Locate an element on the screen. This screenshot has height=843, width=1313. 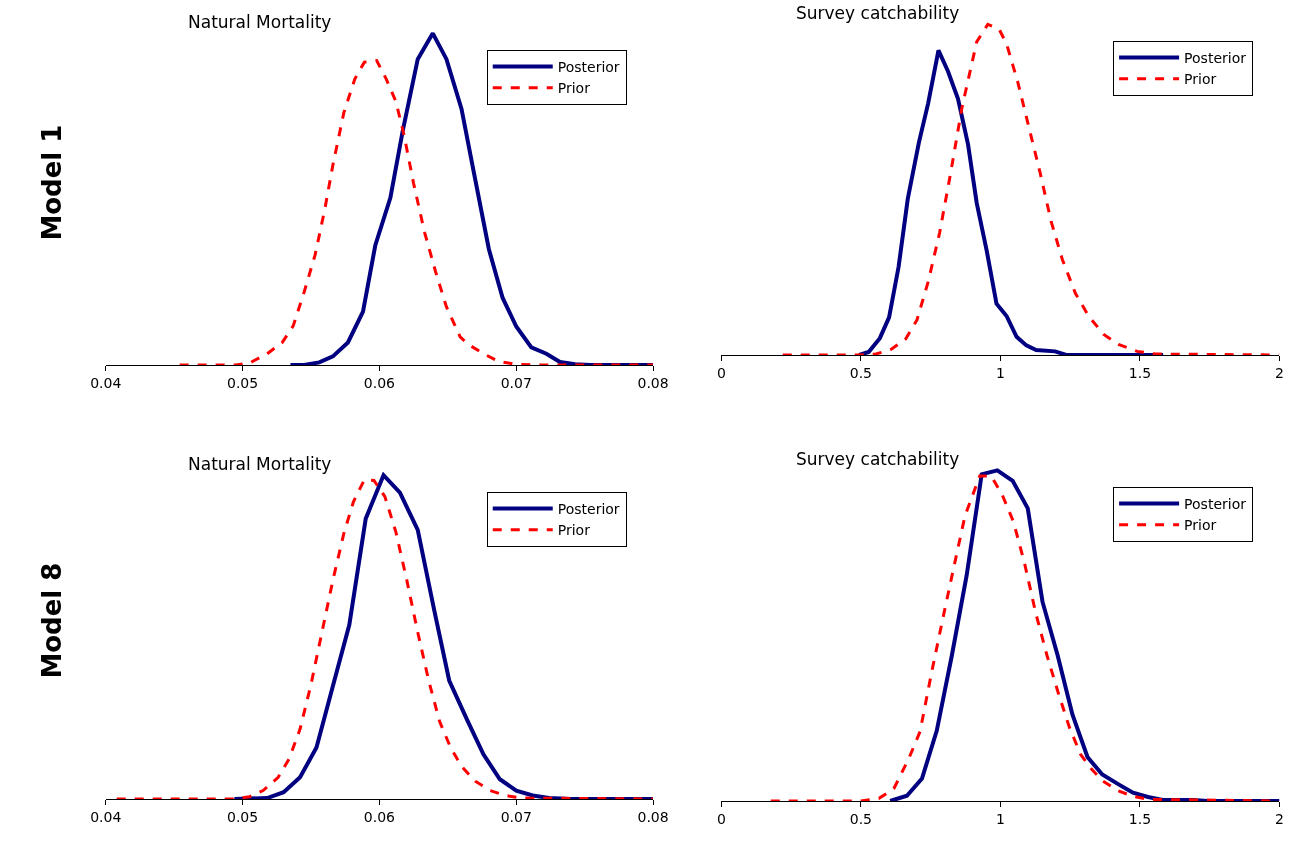
text: Model 1 is located at coordinates (51, 182).